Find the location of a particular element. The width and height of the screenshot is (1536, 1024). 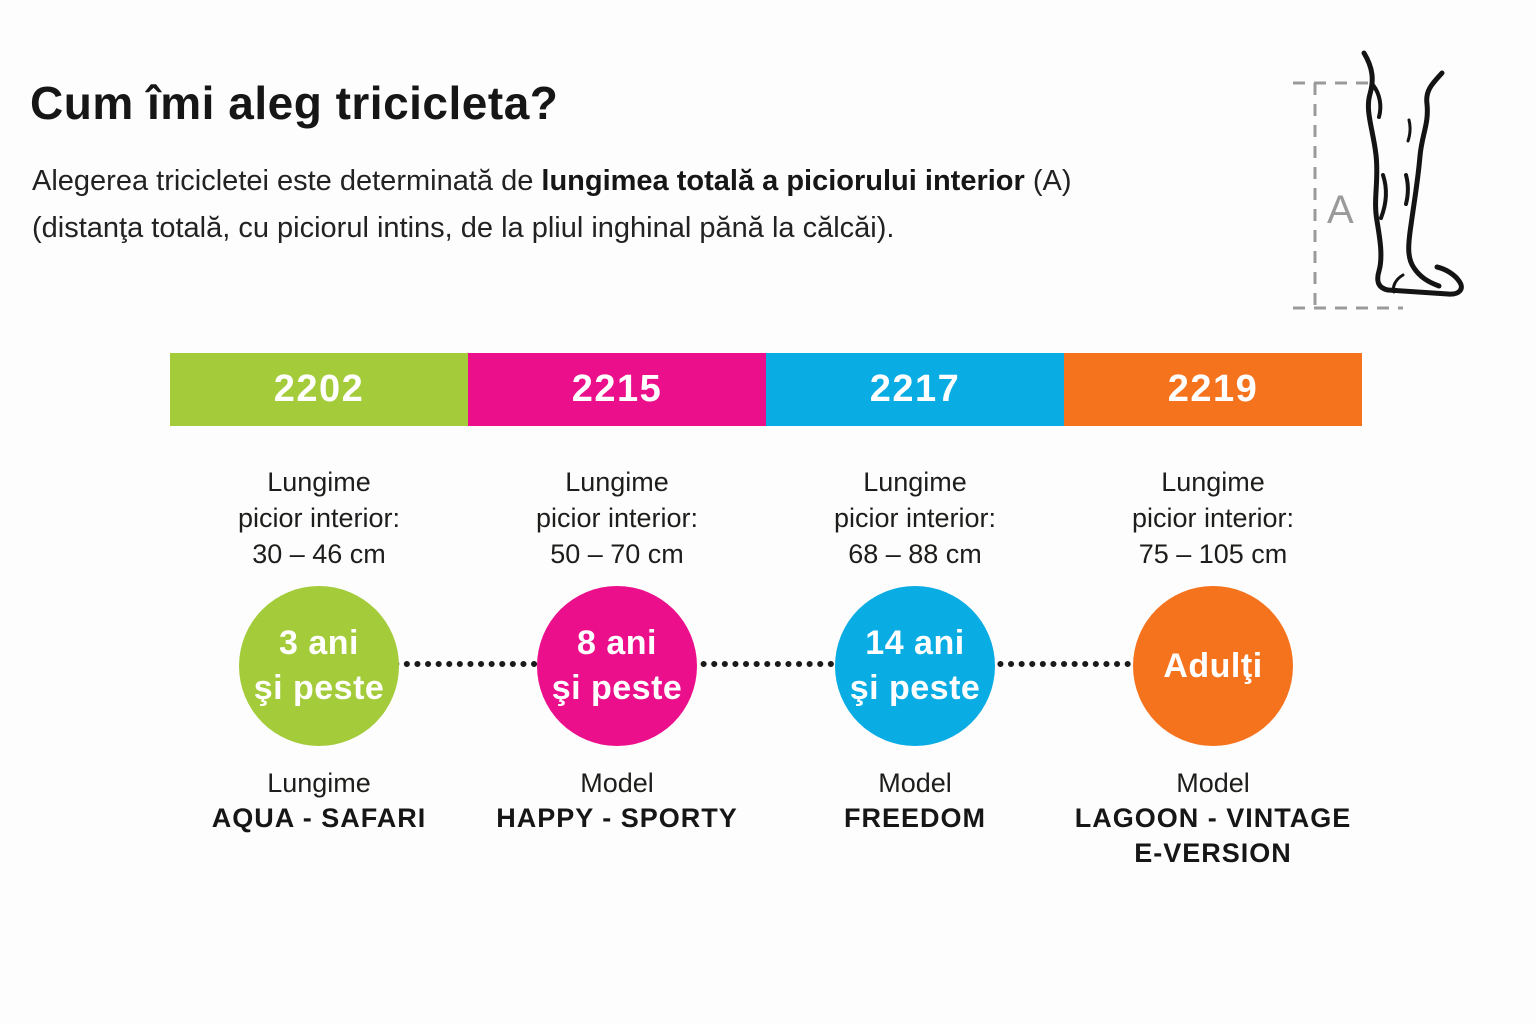

model-name-line2: E-VERSION is located at coordinates (1213, 853).